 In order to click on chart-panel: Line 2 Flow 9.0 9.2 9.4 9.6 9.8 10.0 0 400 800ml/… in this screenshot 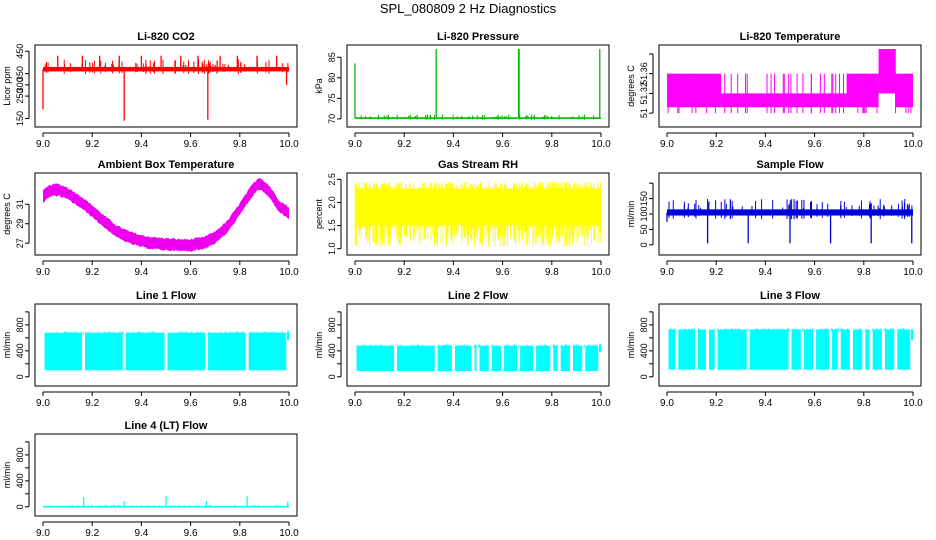, I will do `click(462, 349)`.